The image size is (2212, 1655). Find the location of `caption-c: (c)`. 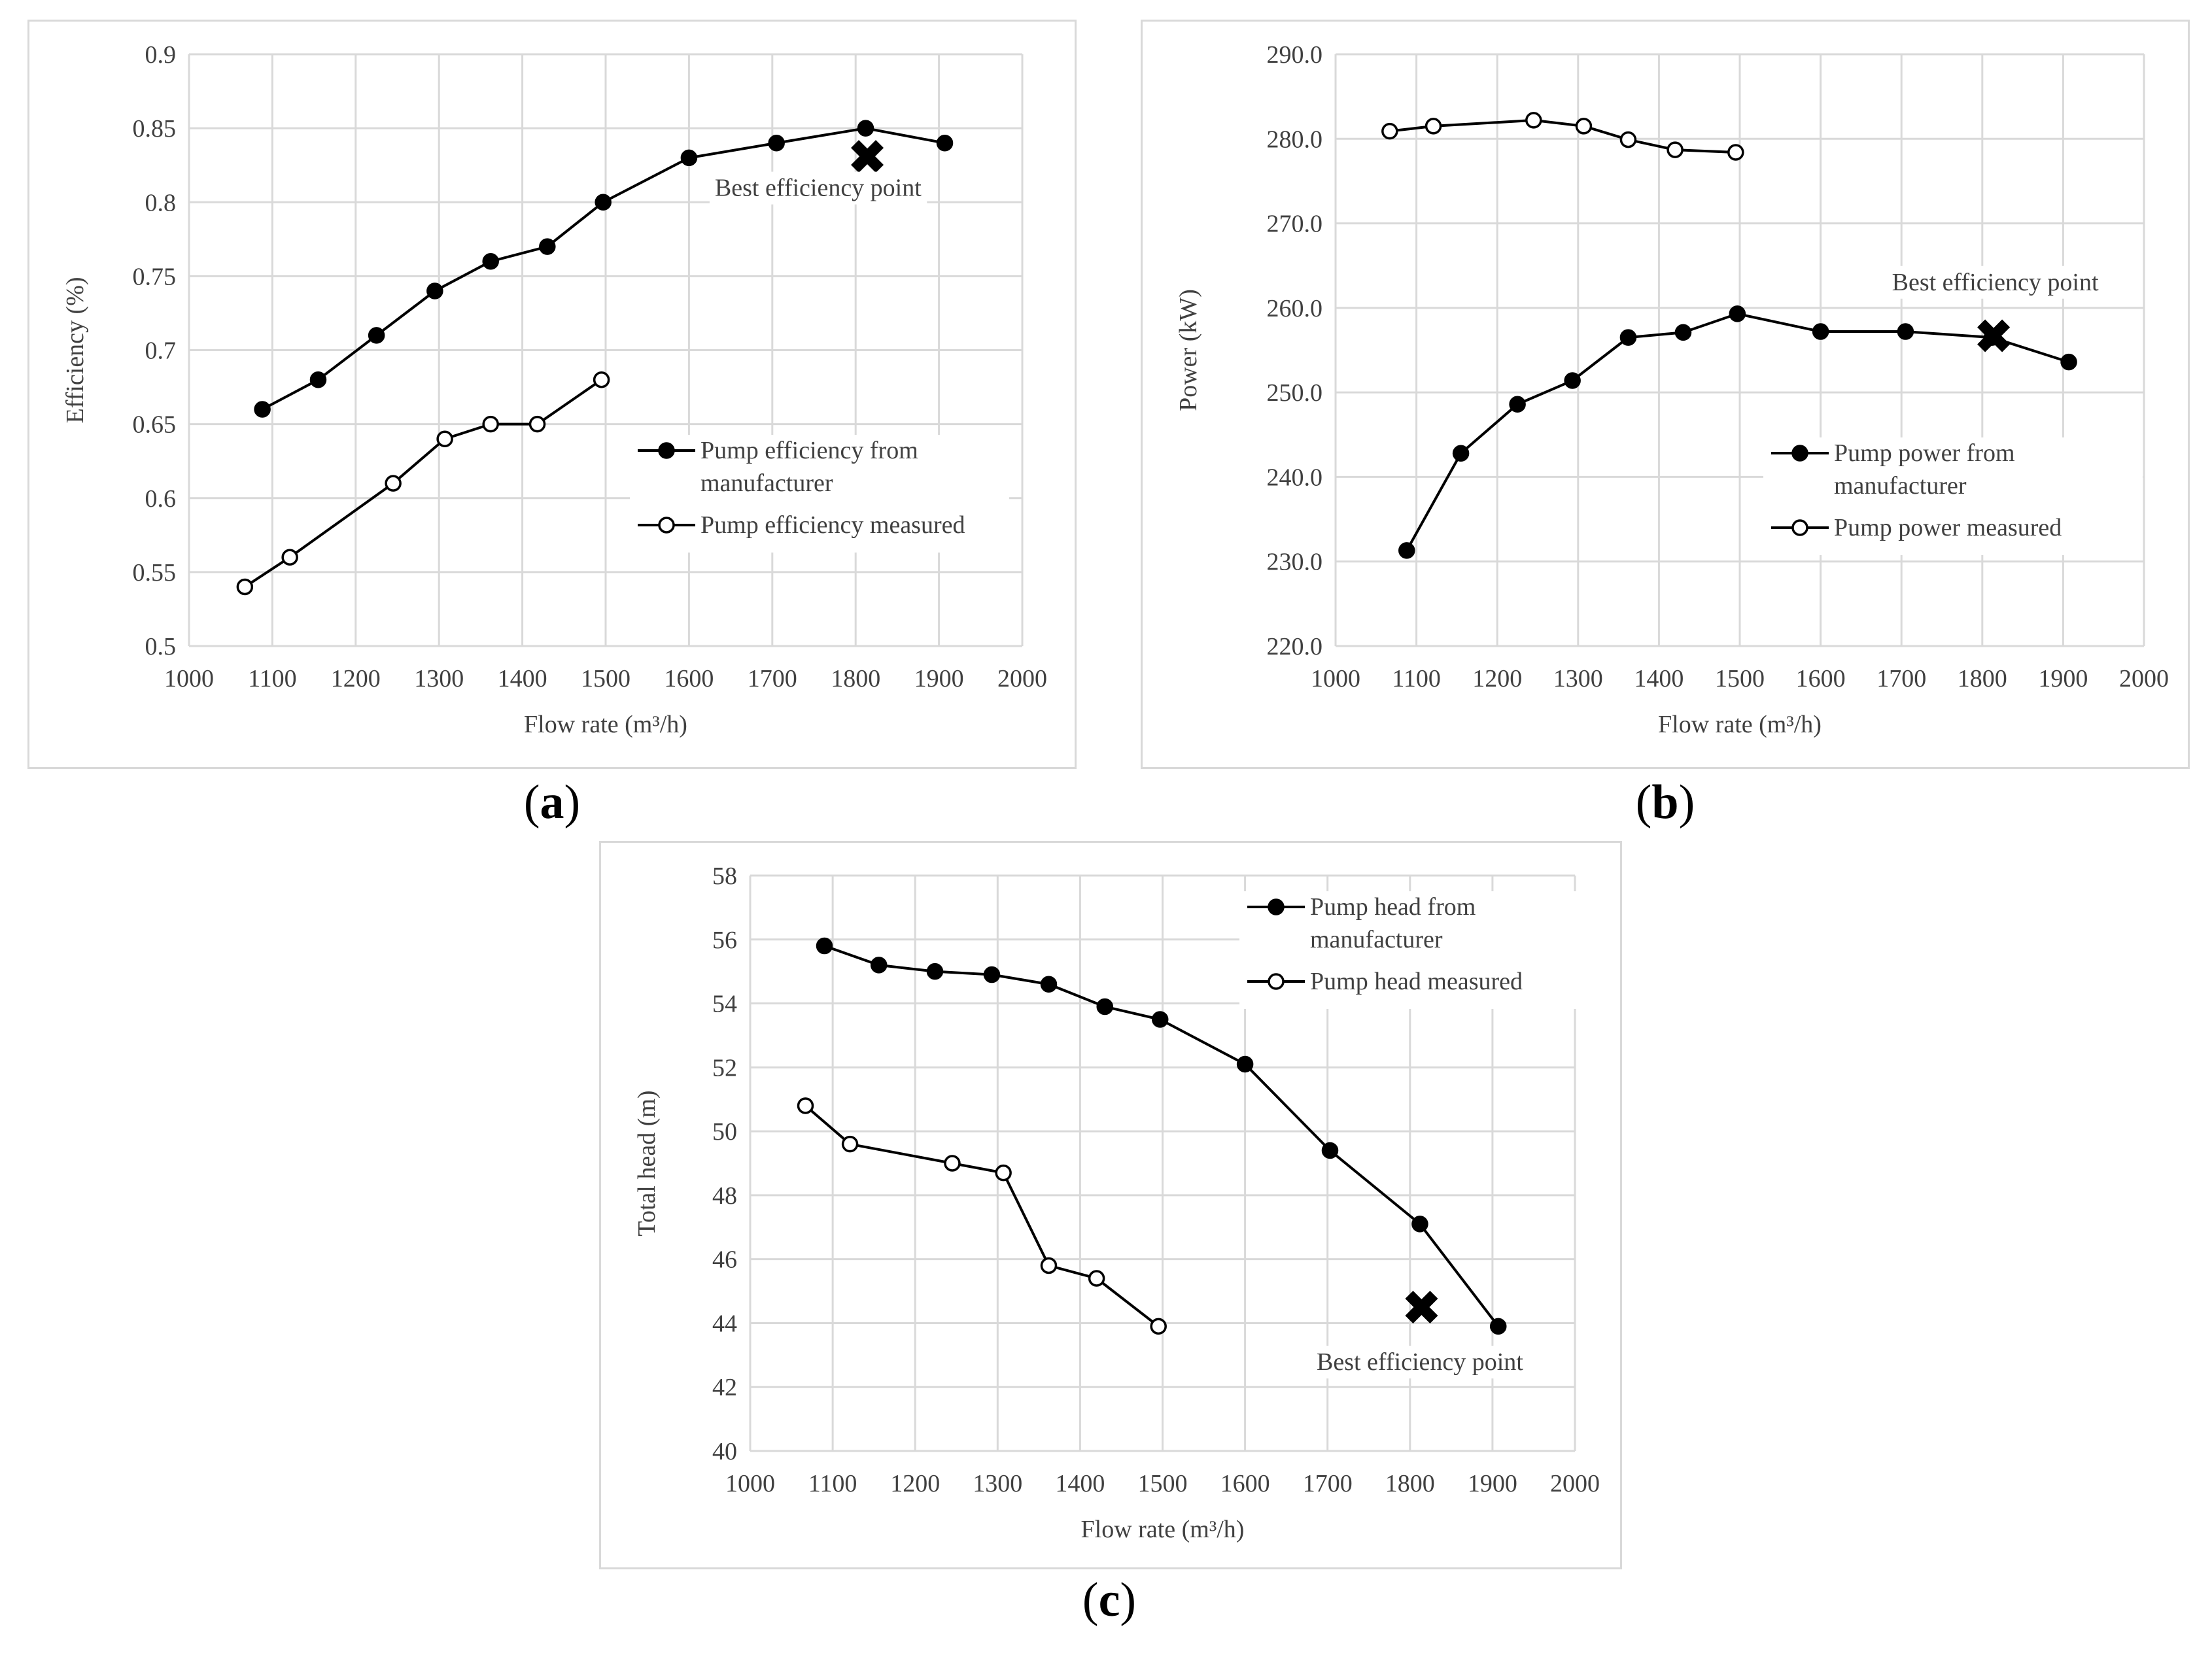

caption-c: (c) is located at coordinates (1109, 1600).